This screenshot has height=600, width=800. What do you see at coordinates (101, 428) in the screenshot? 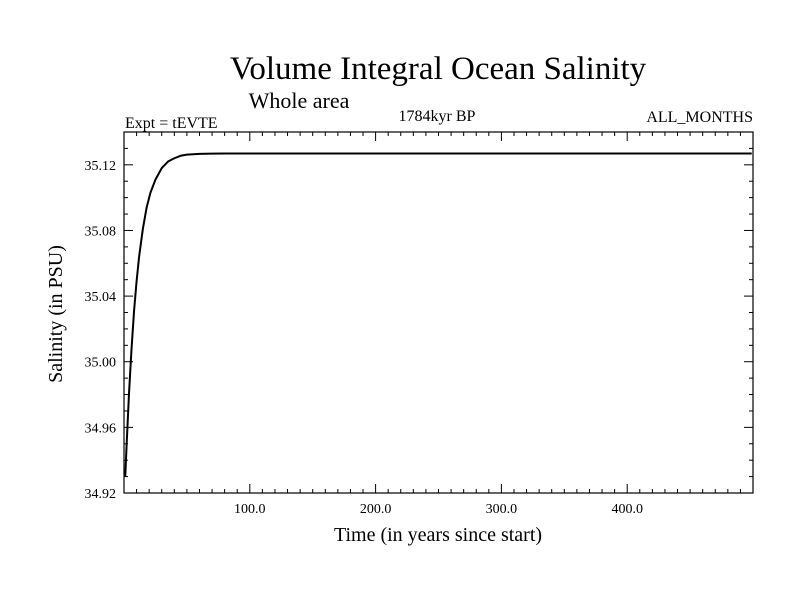
I see `y-tick-label: 34.96` at bounding box center [101, 428].